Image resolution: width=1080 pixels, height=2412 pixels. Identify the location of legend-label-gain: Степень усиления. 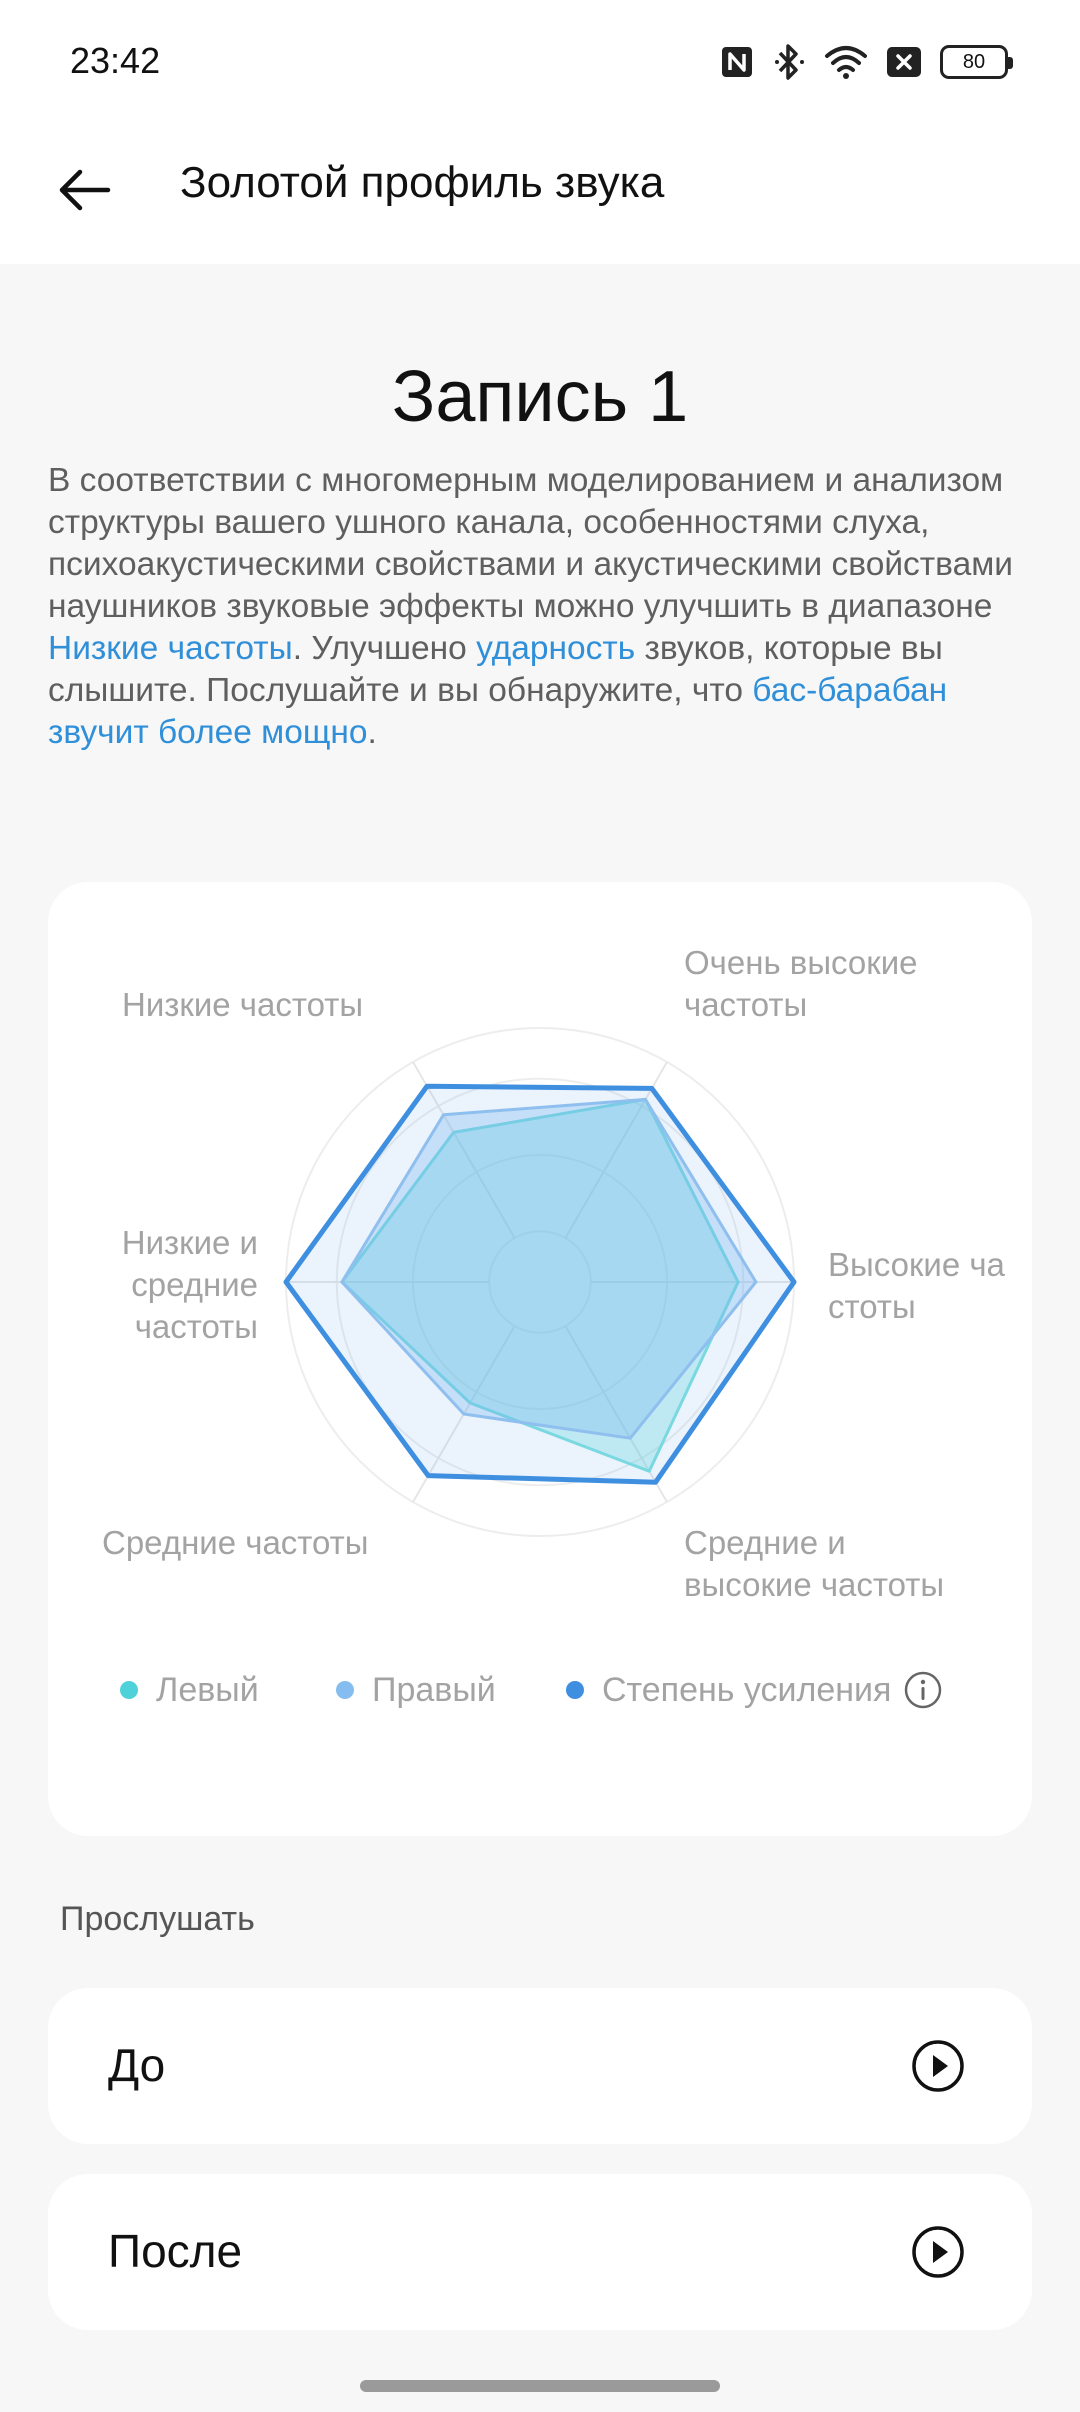
(747, 1689).